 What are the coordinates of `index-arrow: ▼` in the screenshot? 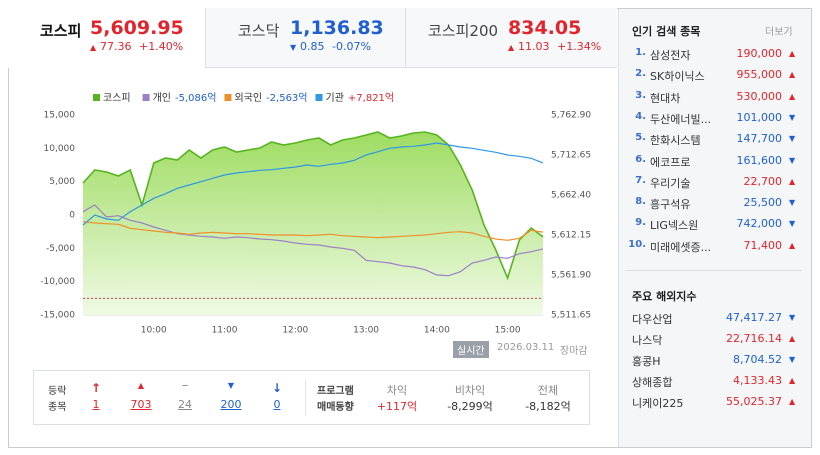 It's located at (293, 47).